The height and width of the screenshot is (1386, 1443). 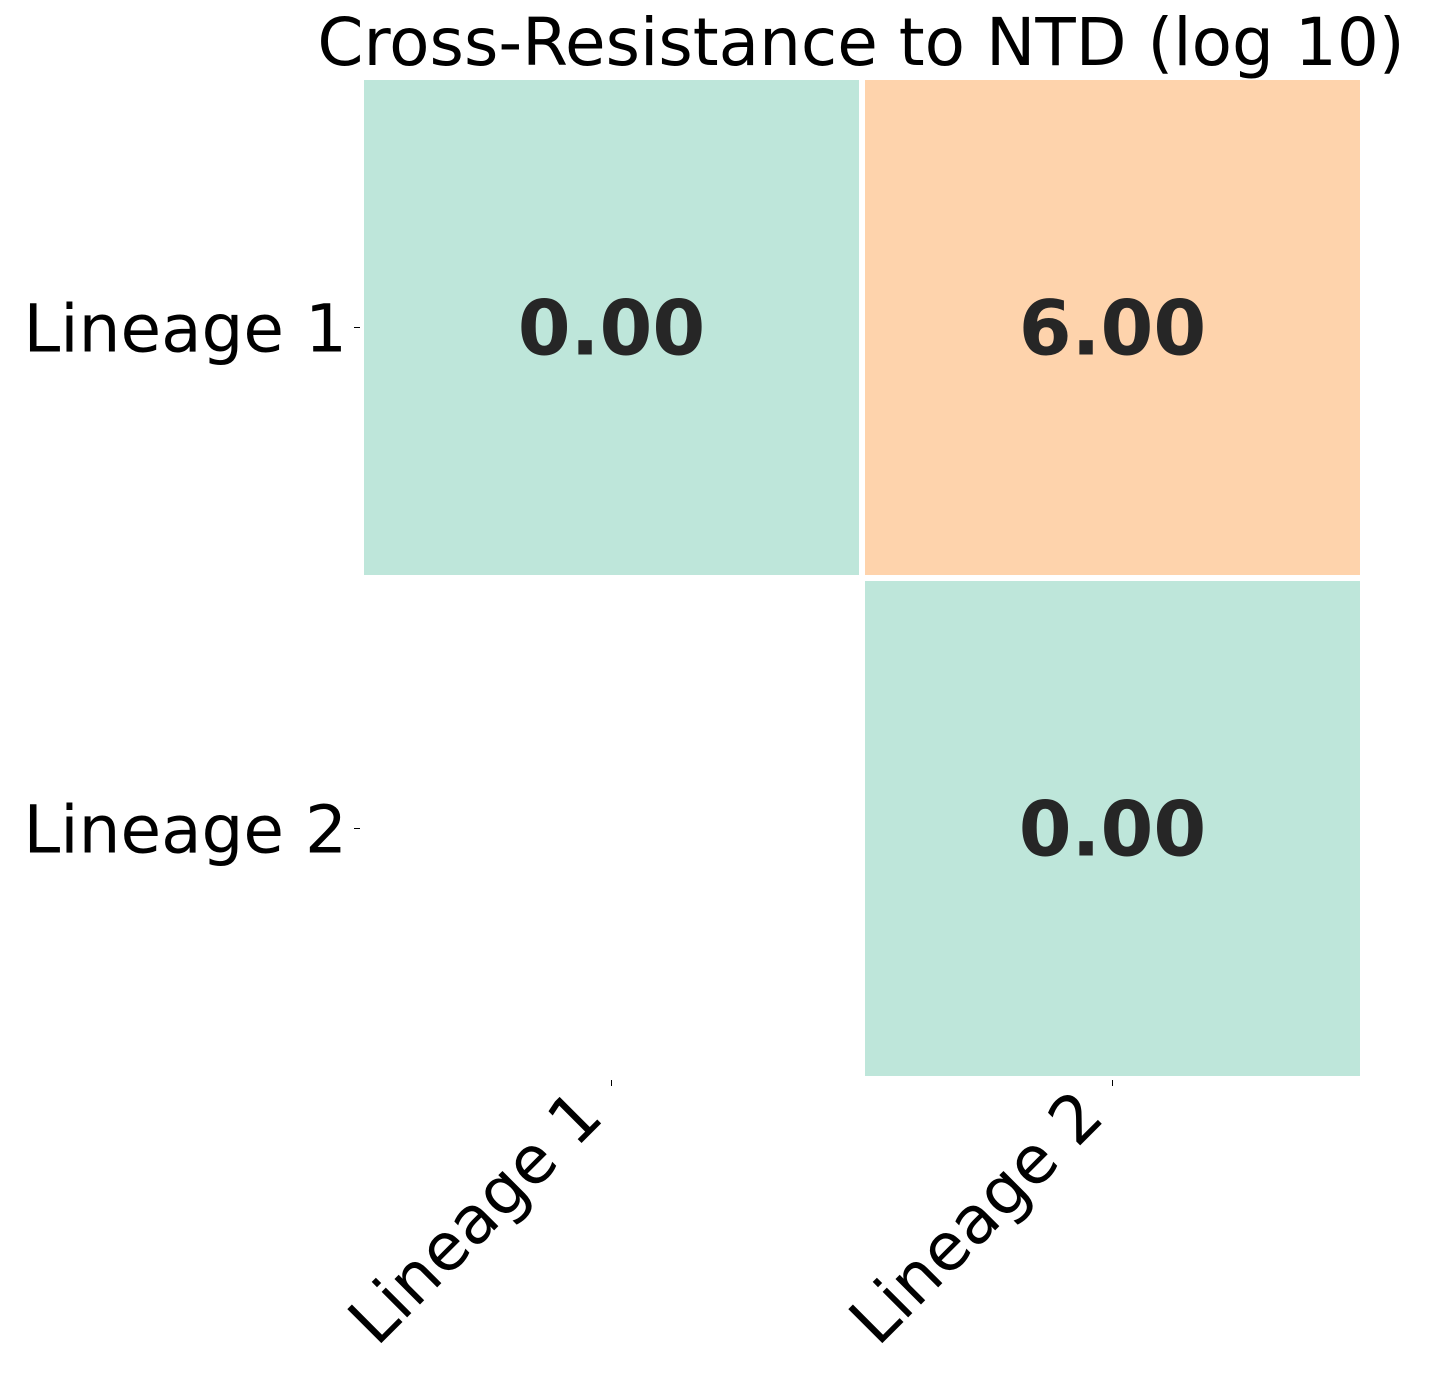 I want to click on x-tick-label: Lineage 2, so click(x=976, y=1217).